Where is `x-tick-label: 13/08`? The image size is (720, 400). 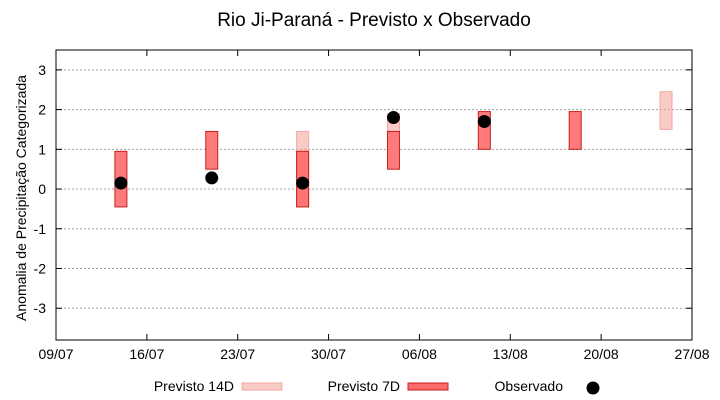 x-tick-label: 13/08 is located at coordinates (510, 354).